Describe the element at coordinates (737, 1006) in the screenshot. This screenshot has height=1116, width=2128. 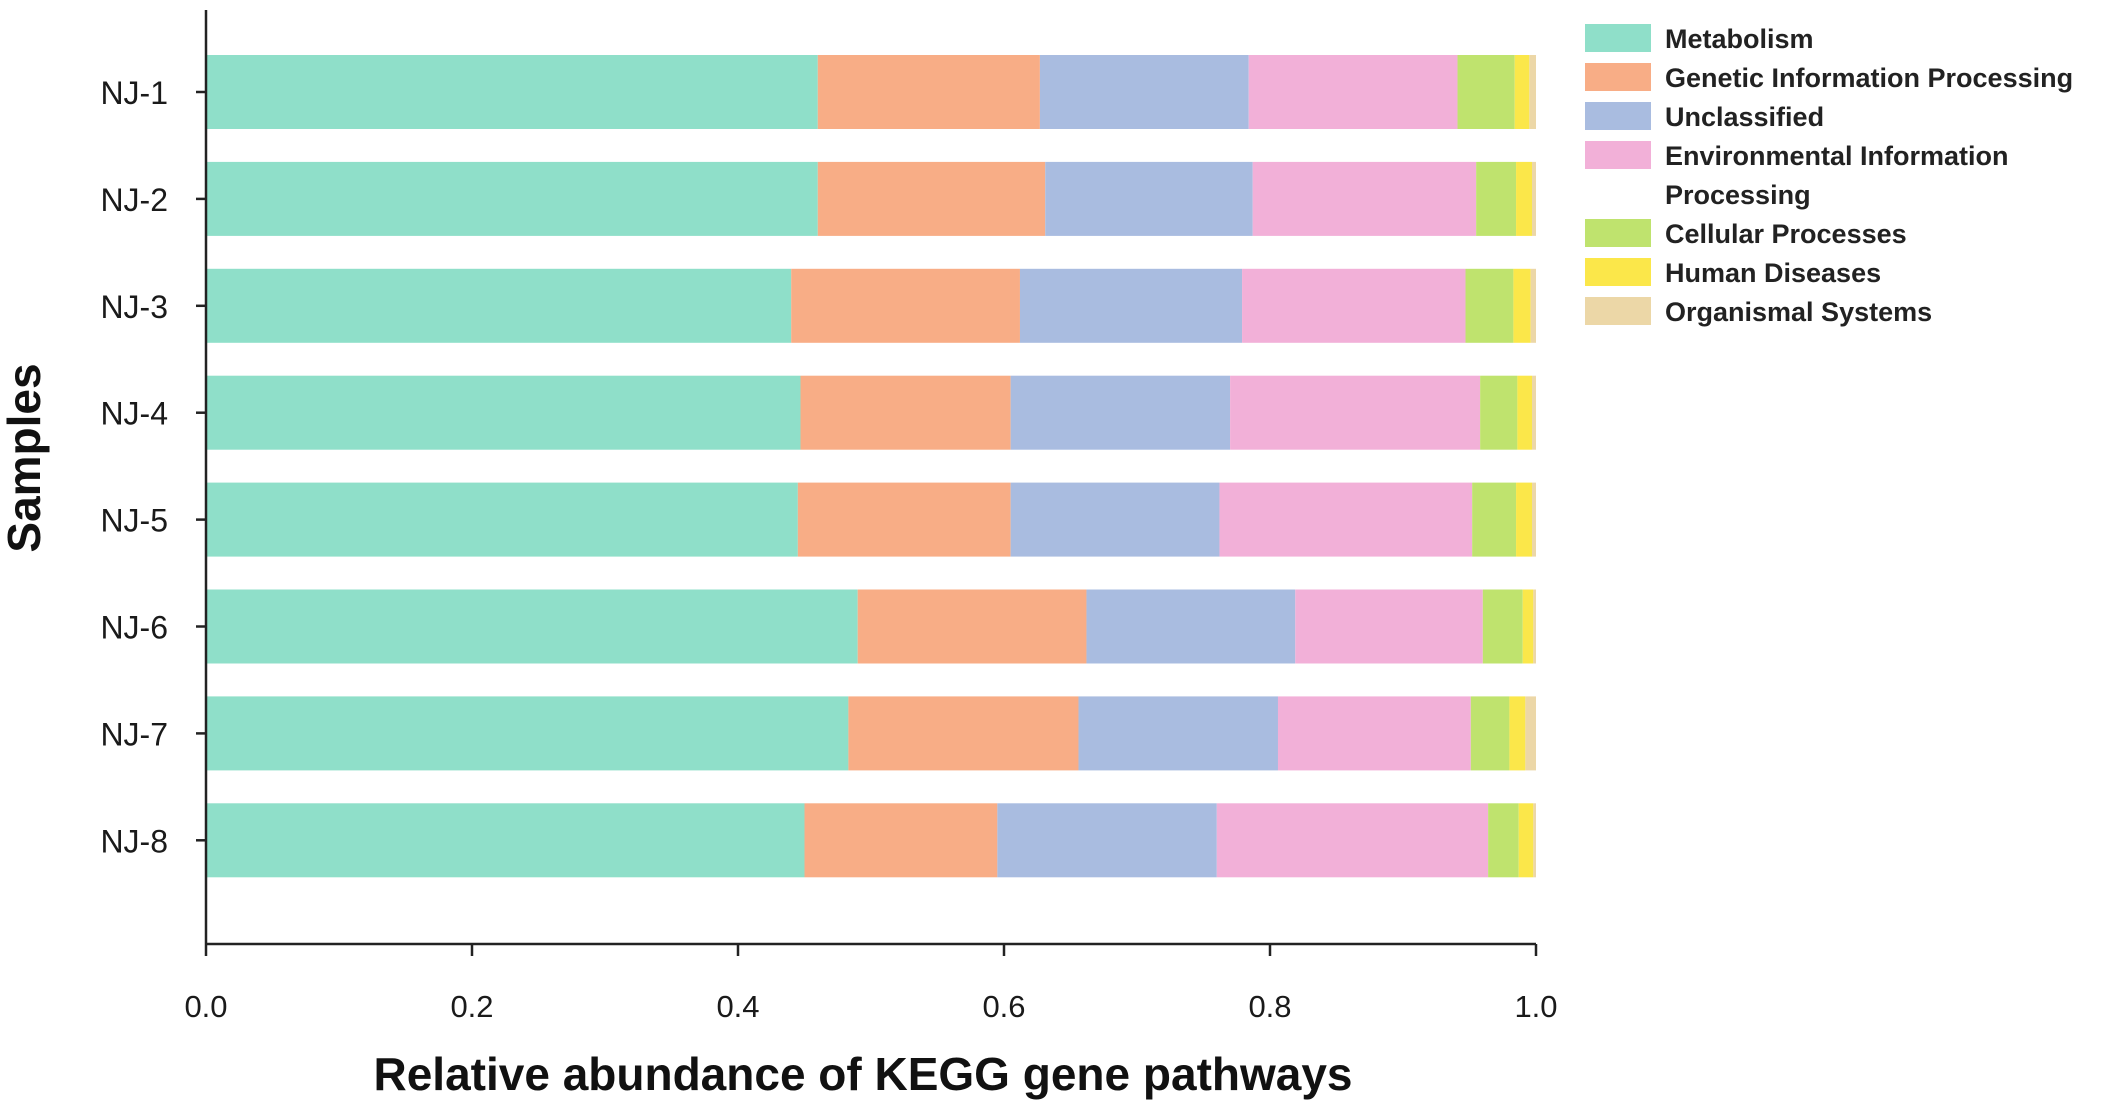
I see `x-tick-label: 0.4` at that location.